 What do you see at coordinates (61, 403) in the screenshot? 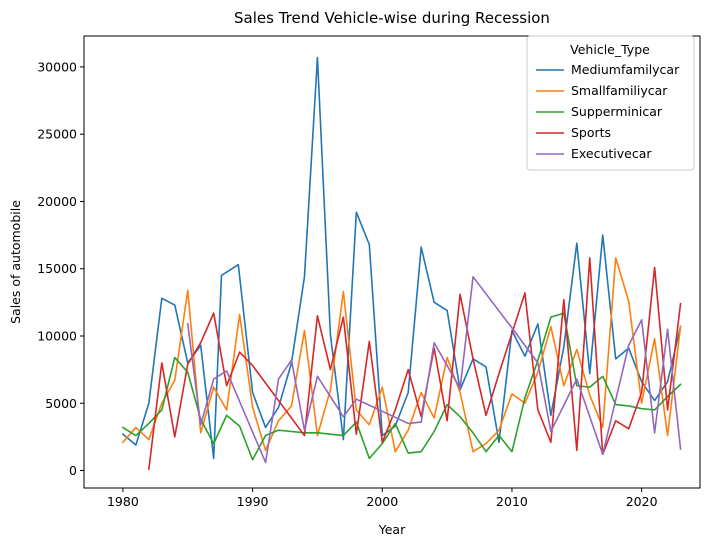
I see `y-tick-label: 5000` at bounding box center [61, 403].